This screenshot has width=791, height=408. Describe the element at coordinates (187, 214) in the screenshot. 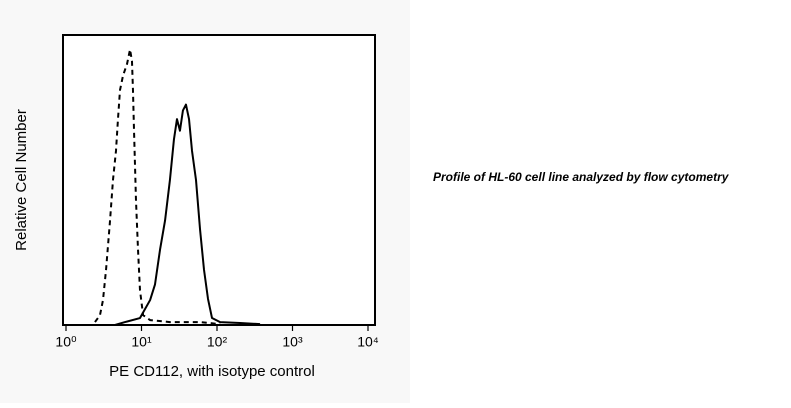

I see `histogram-line` at that location.